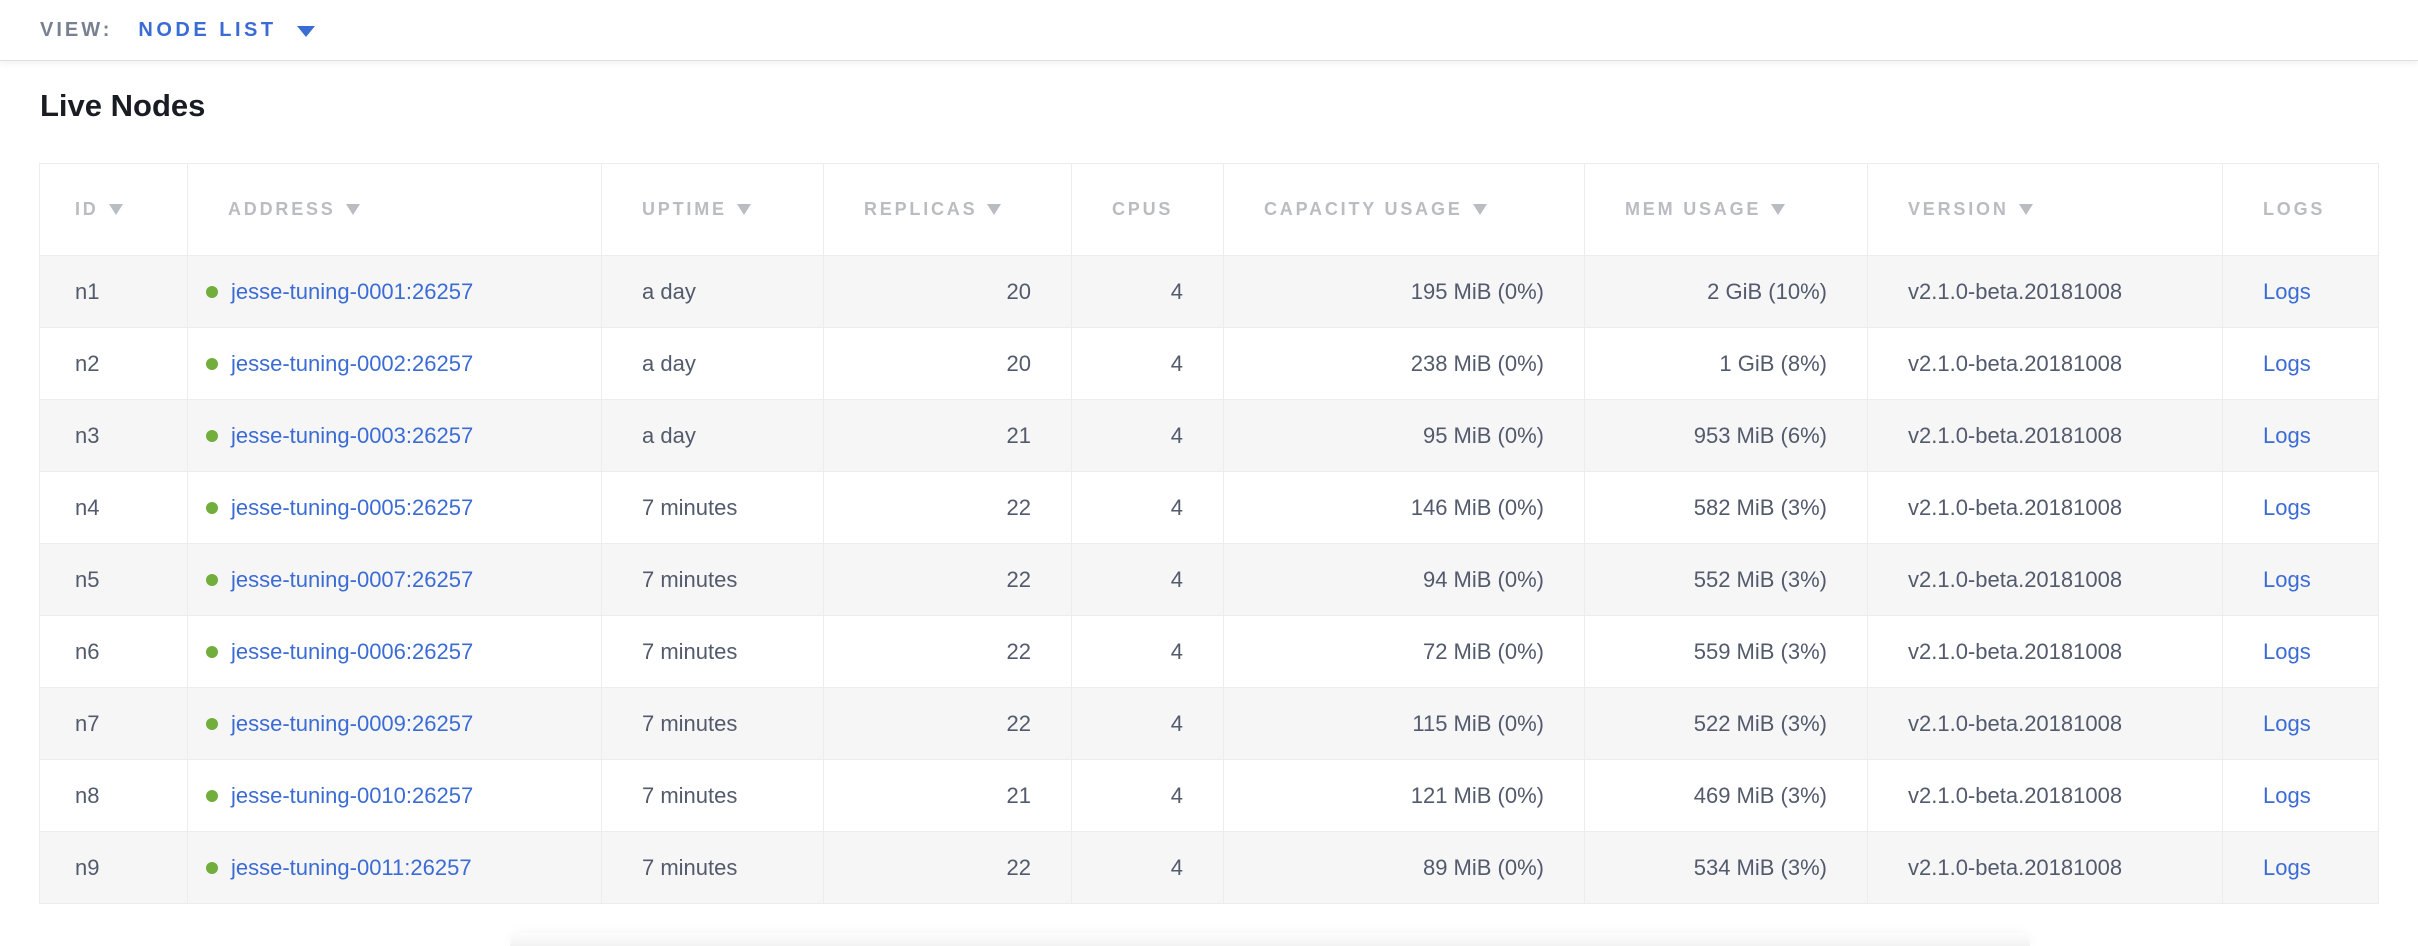 The width and height of the screenshot is (2418, 946). I want to click on column-header-label: REPLICAS, so click(921, 209).